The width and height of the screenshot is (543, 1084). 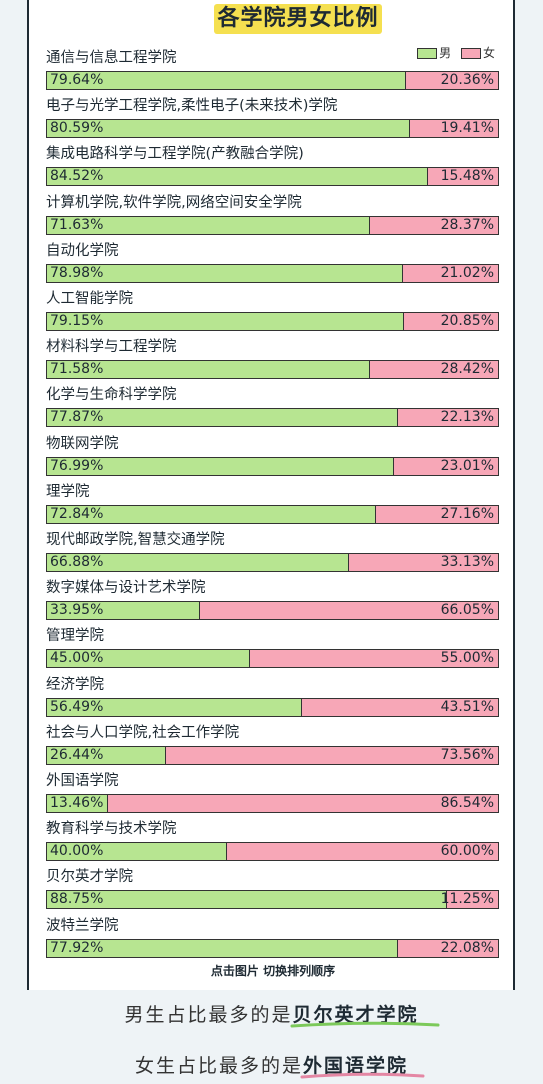 What do you see at coordinates (77, 658) in the screenshot?
I see `value-label-male: 45.00%` at bounding box center [77, 658].